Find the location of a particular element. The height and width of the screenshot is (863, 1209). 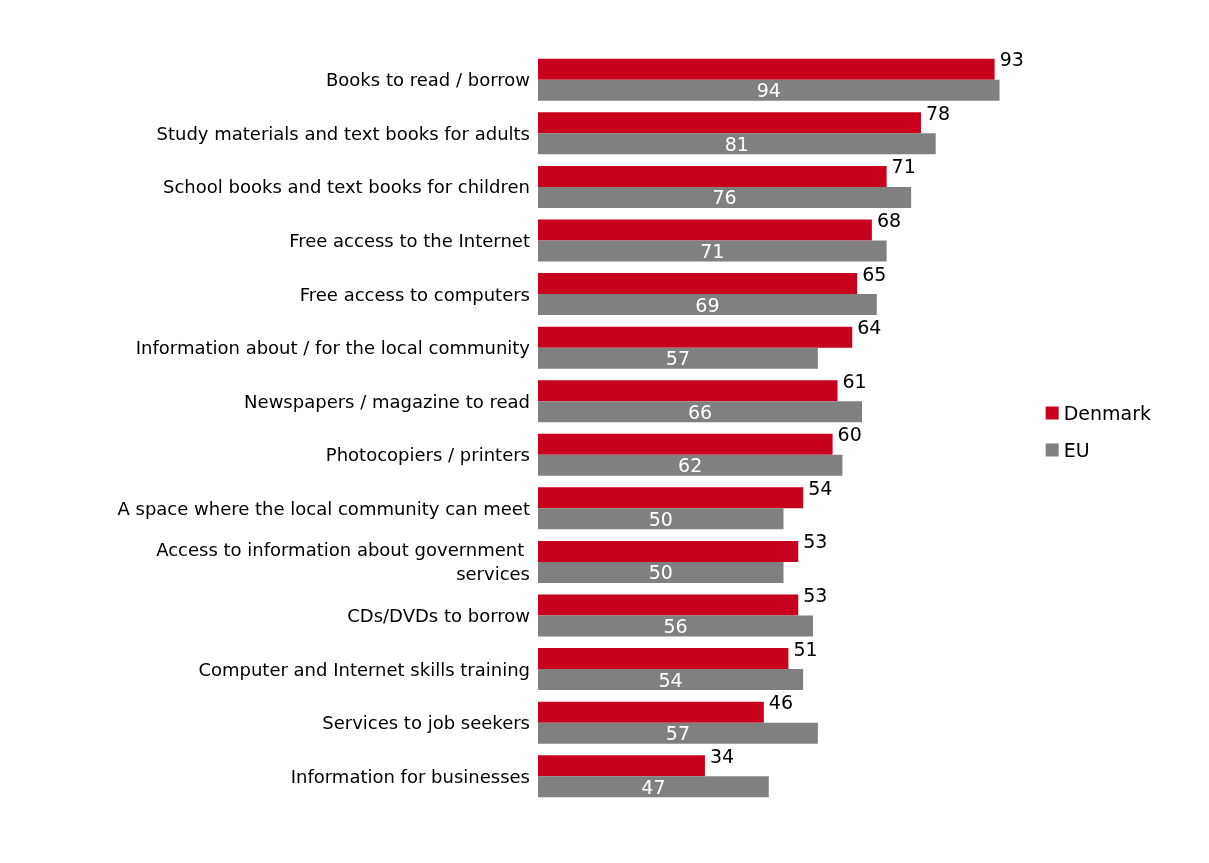

data-label: 81 is located at coordinates (736, 143).